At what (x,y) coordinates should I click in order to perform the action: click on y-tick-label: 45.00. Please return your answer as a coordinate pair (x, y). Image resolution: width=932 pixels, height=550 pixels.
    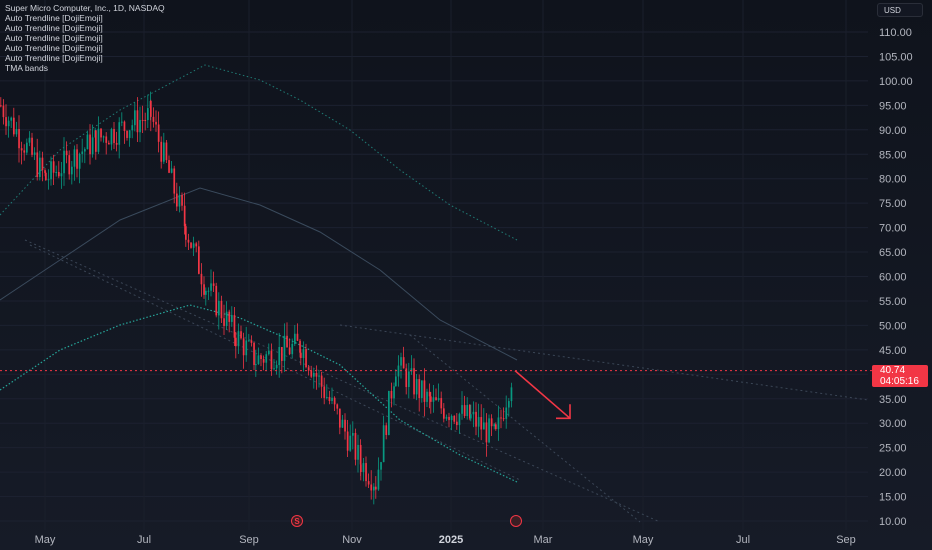
    Looking at the image, I should click on (893, 351).